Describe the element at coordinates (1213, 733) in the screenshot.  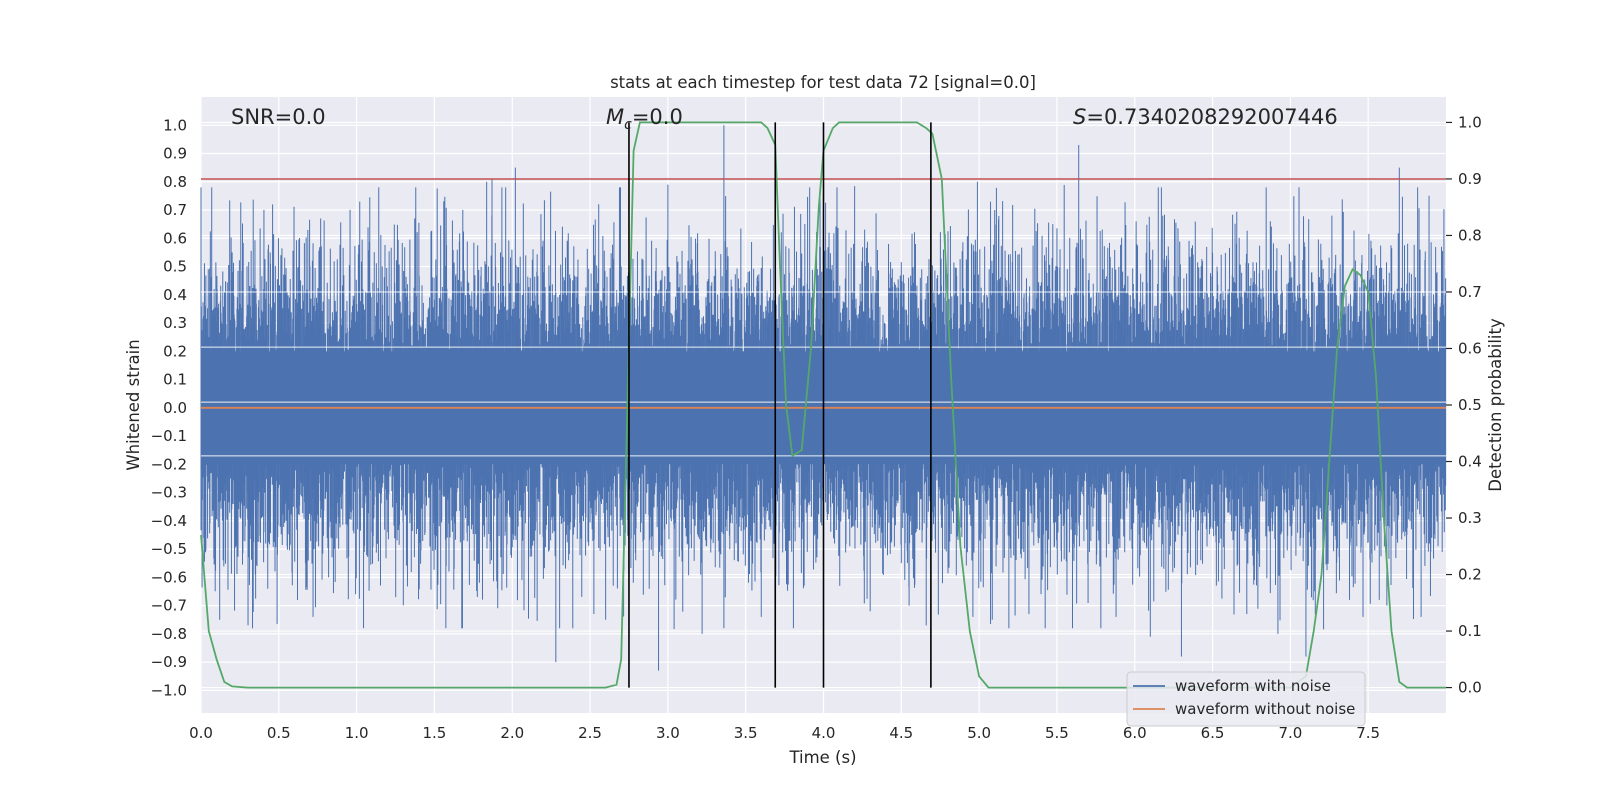
I see `x-tick-label-13: 6.5` at that location.